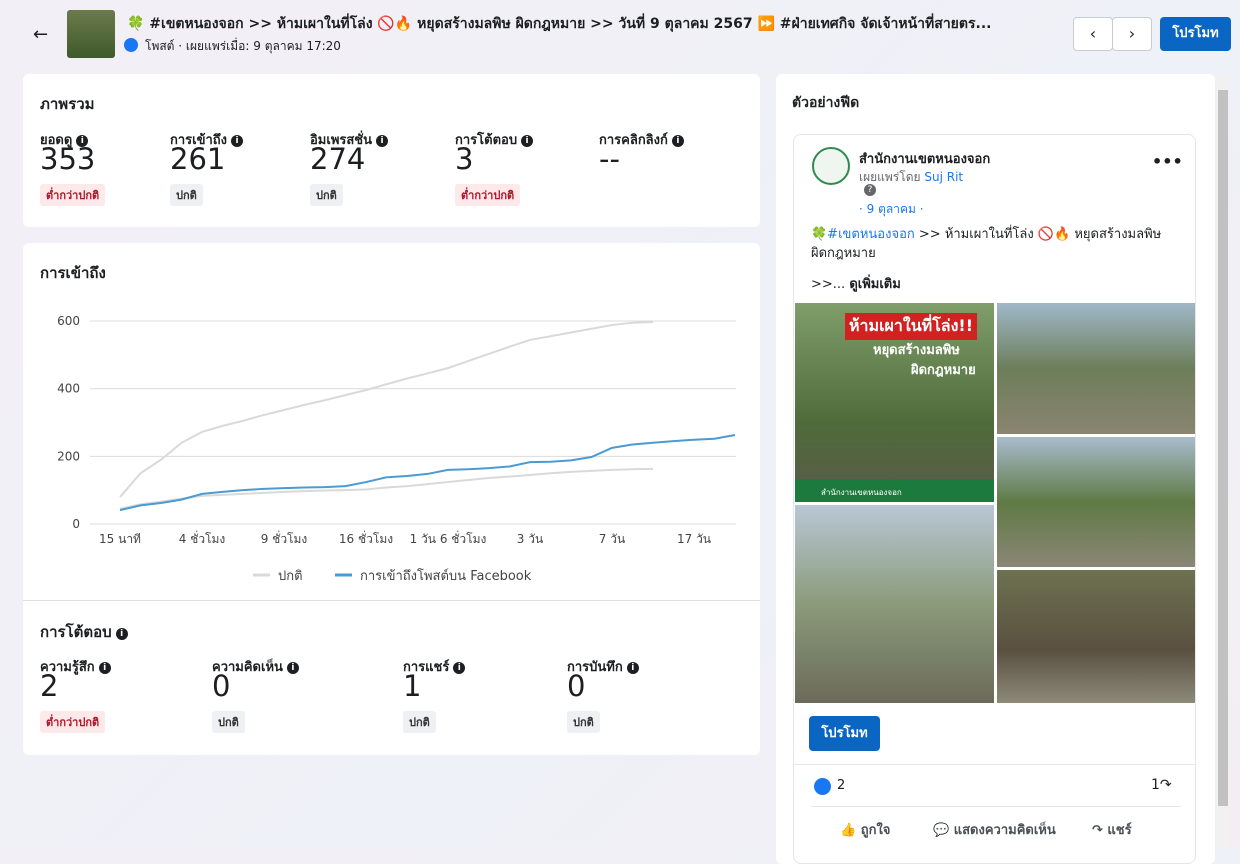 This screenshot has width=1240, height=864. What do you see at coordinates (925, 159) in the screenshot?
I see `page-name: สำนักงานเขตหนองจอก` at bounding box center [925, 159].